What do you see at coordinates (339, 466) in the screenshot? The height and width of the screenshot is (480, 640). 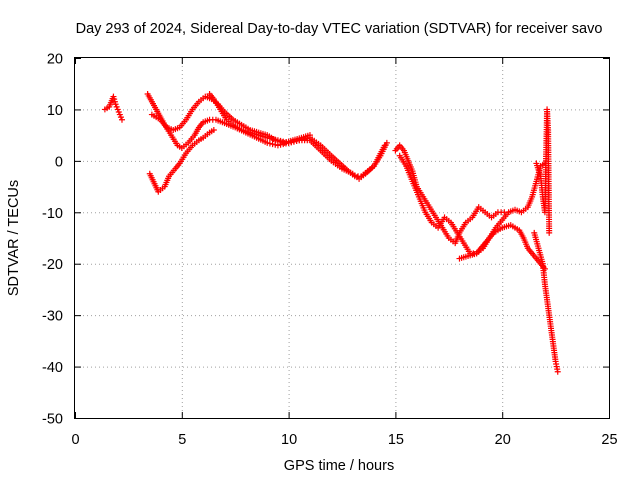 I see `x-axis-label: GPS time / hours` at bounding box center [339, 466].